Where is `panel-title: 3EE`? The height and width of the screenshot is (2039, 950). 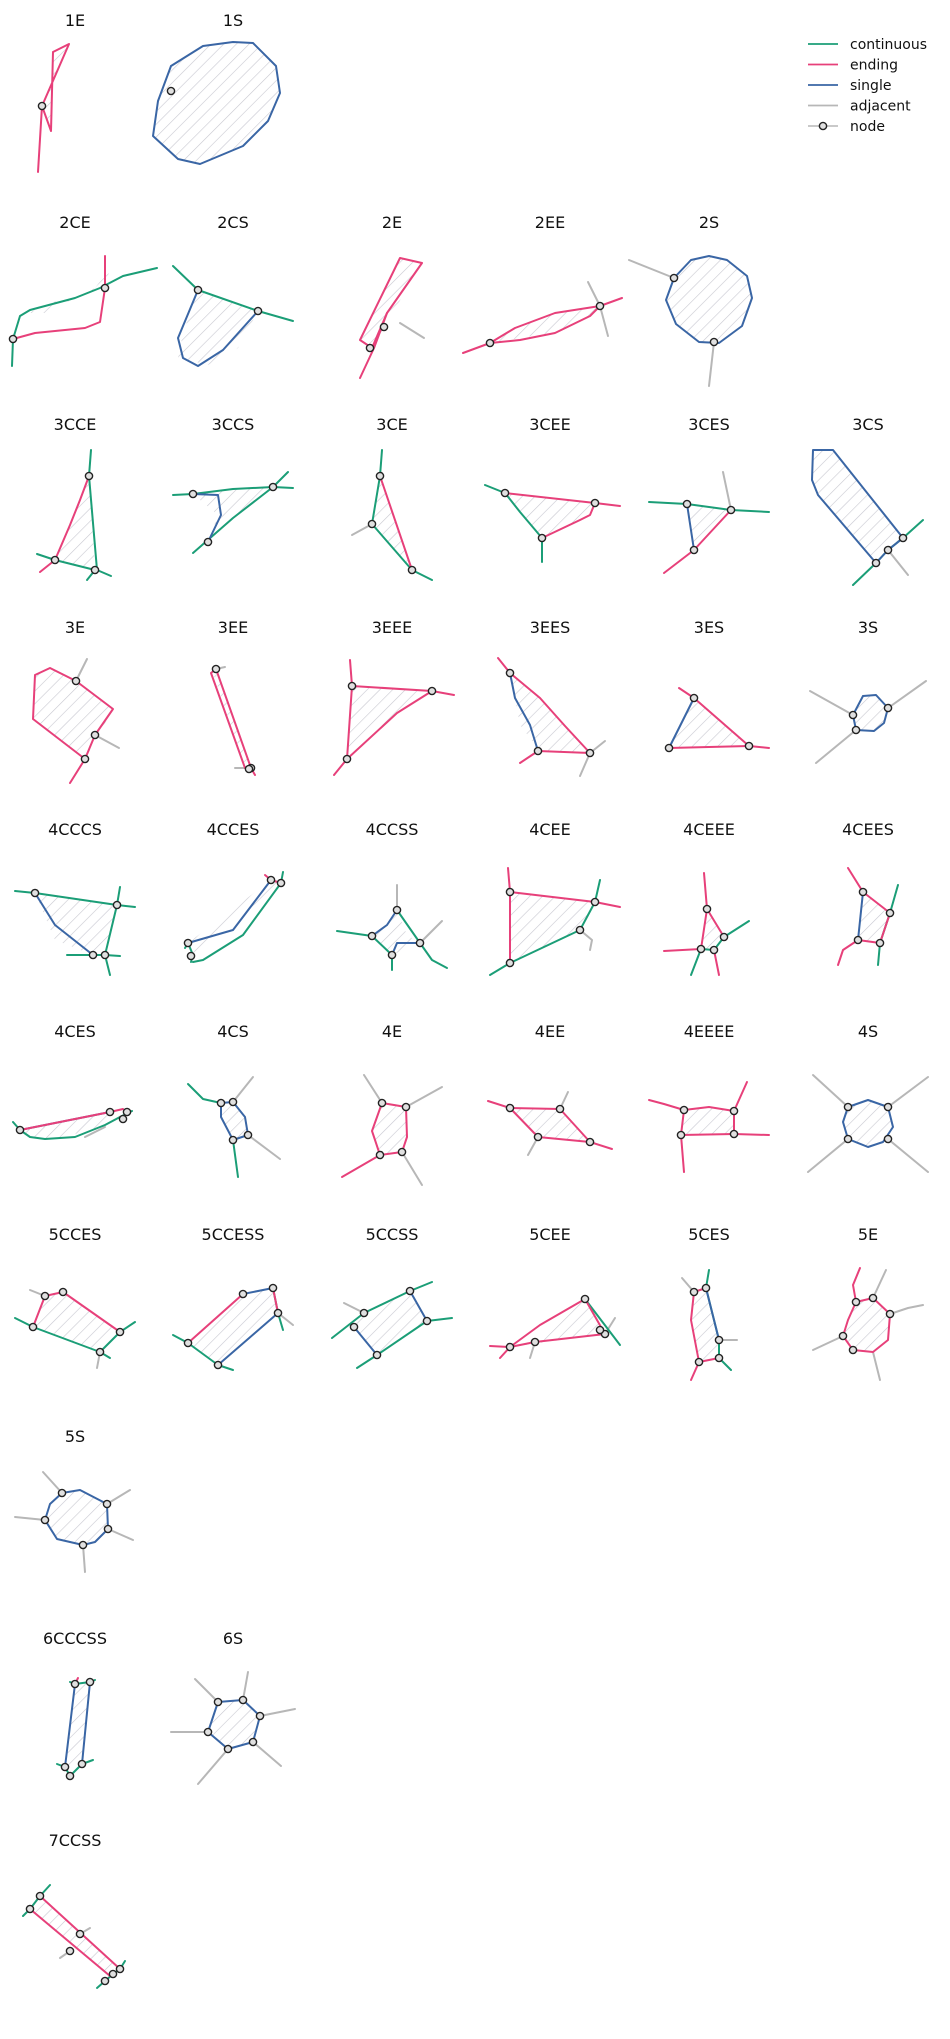
panel-title: 3EE is located at coordinates (233, 627).